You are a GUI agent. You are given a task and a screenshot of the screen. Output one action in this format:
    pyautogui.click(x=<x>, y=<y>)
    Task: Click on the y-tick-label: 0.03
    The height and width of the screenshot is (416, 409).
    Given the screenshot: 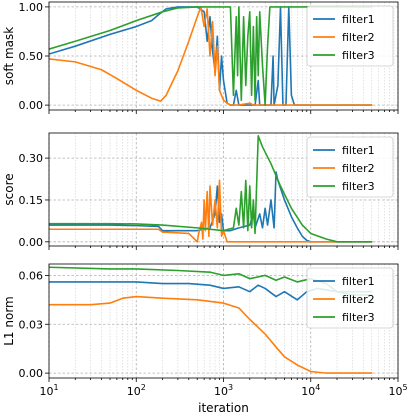 What is the action you would take?
    pyautogui.click(x=31, y=324)
    